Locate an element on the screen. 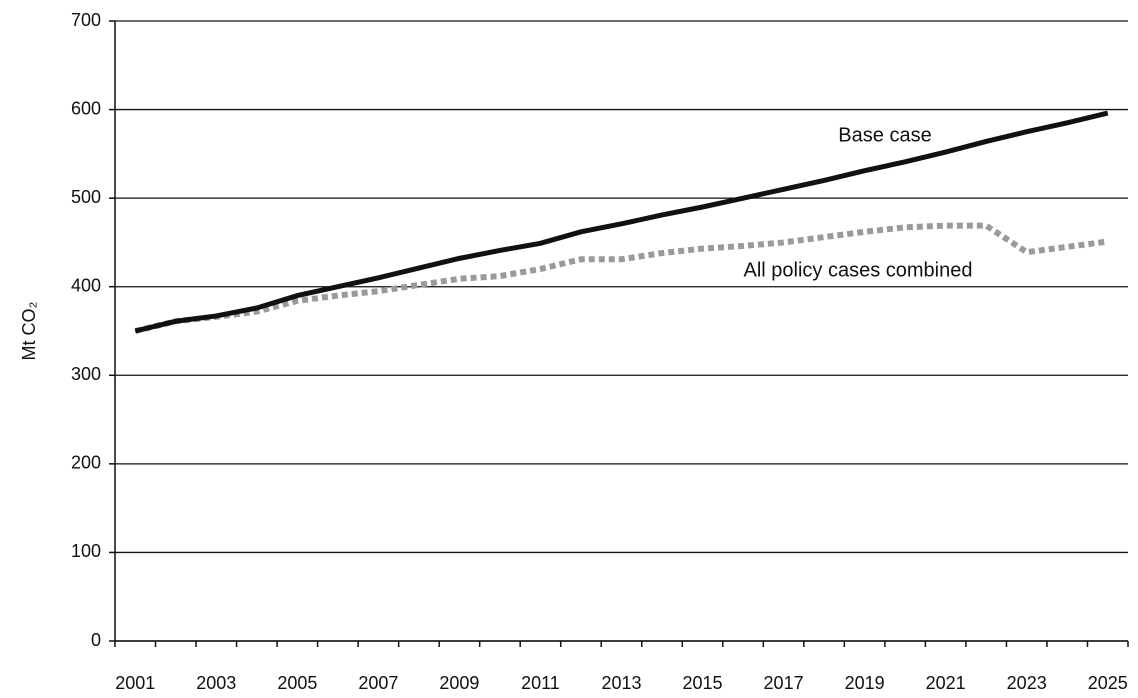 The height and width of the screenshot is (698, 1138). y-tick-label: 0 is located at coordinates (96, 640).